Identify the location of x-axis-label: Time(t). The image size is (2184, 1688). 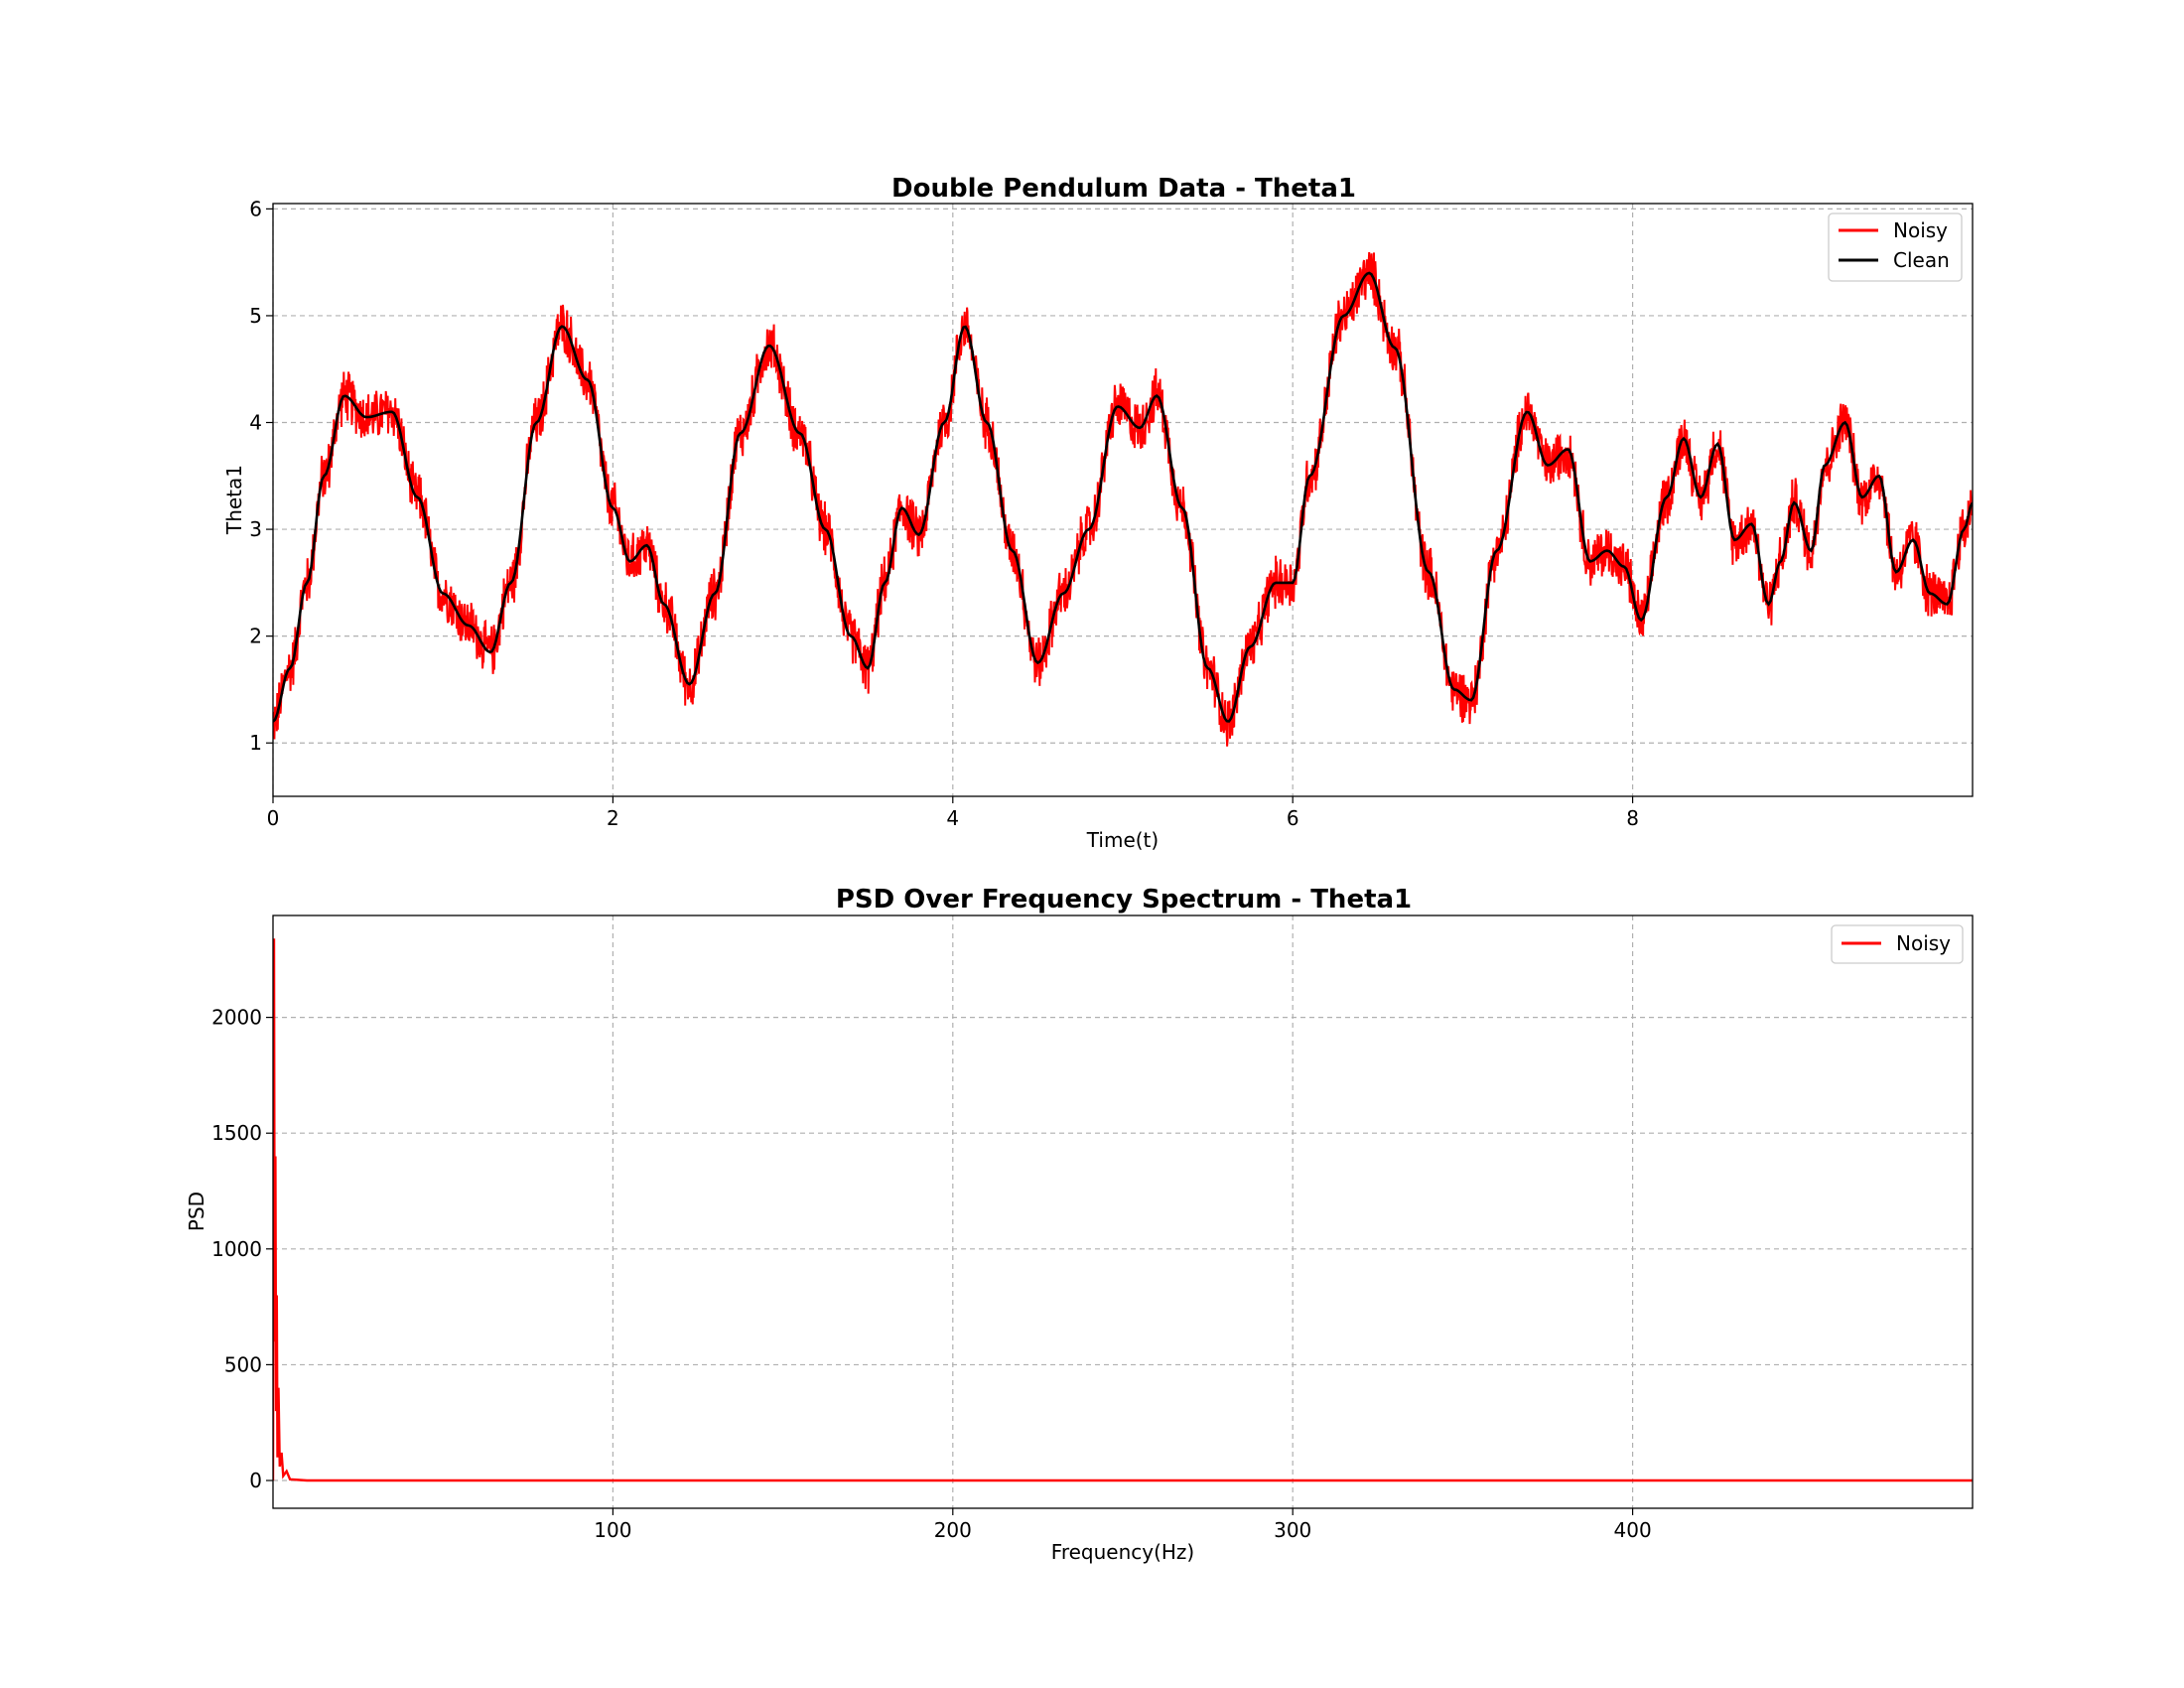
(1122, 840).